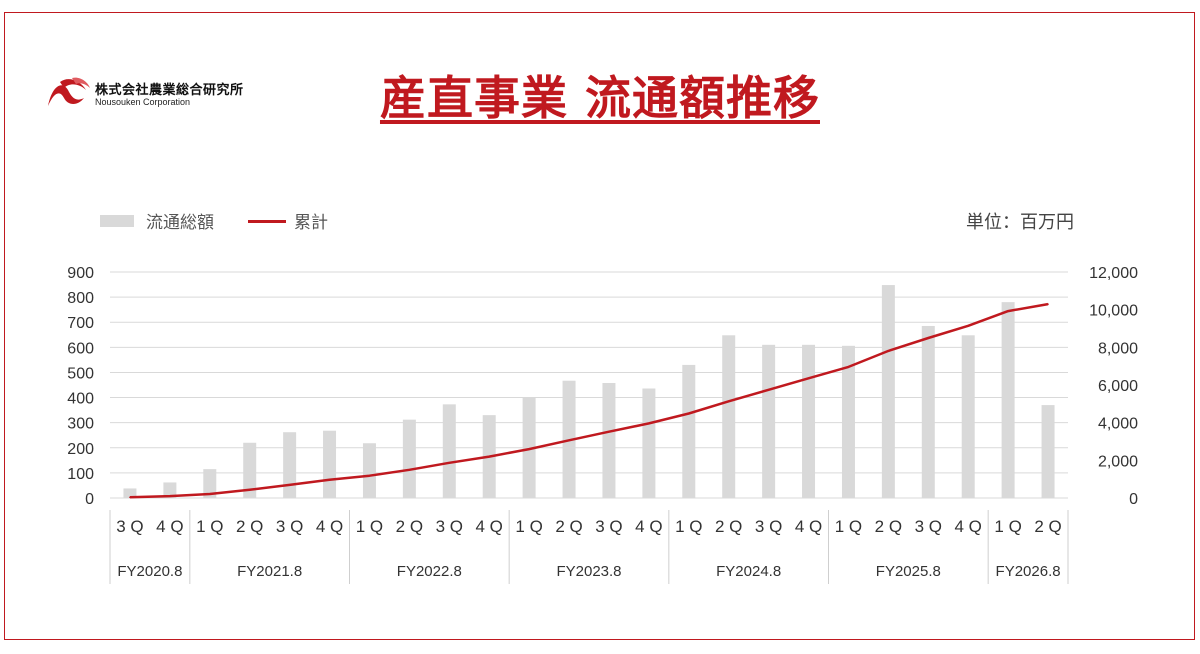 This screenshot has width=1200, height=654. What do you see at coordinates (69, 91) in the screenshot?
I see `logo-mark-icon` at bounding box center [69, 91].